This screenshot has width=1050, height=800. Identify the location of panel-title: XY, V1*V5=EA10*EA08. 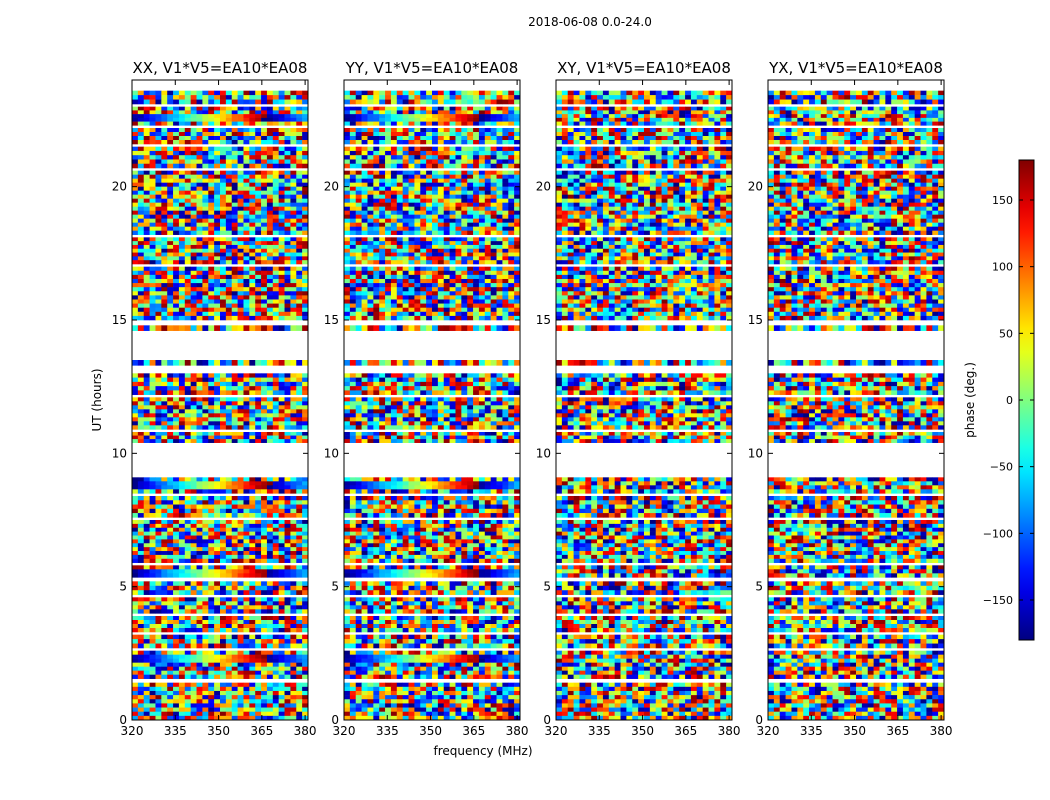
(644, 68).